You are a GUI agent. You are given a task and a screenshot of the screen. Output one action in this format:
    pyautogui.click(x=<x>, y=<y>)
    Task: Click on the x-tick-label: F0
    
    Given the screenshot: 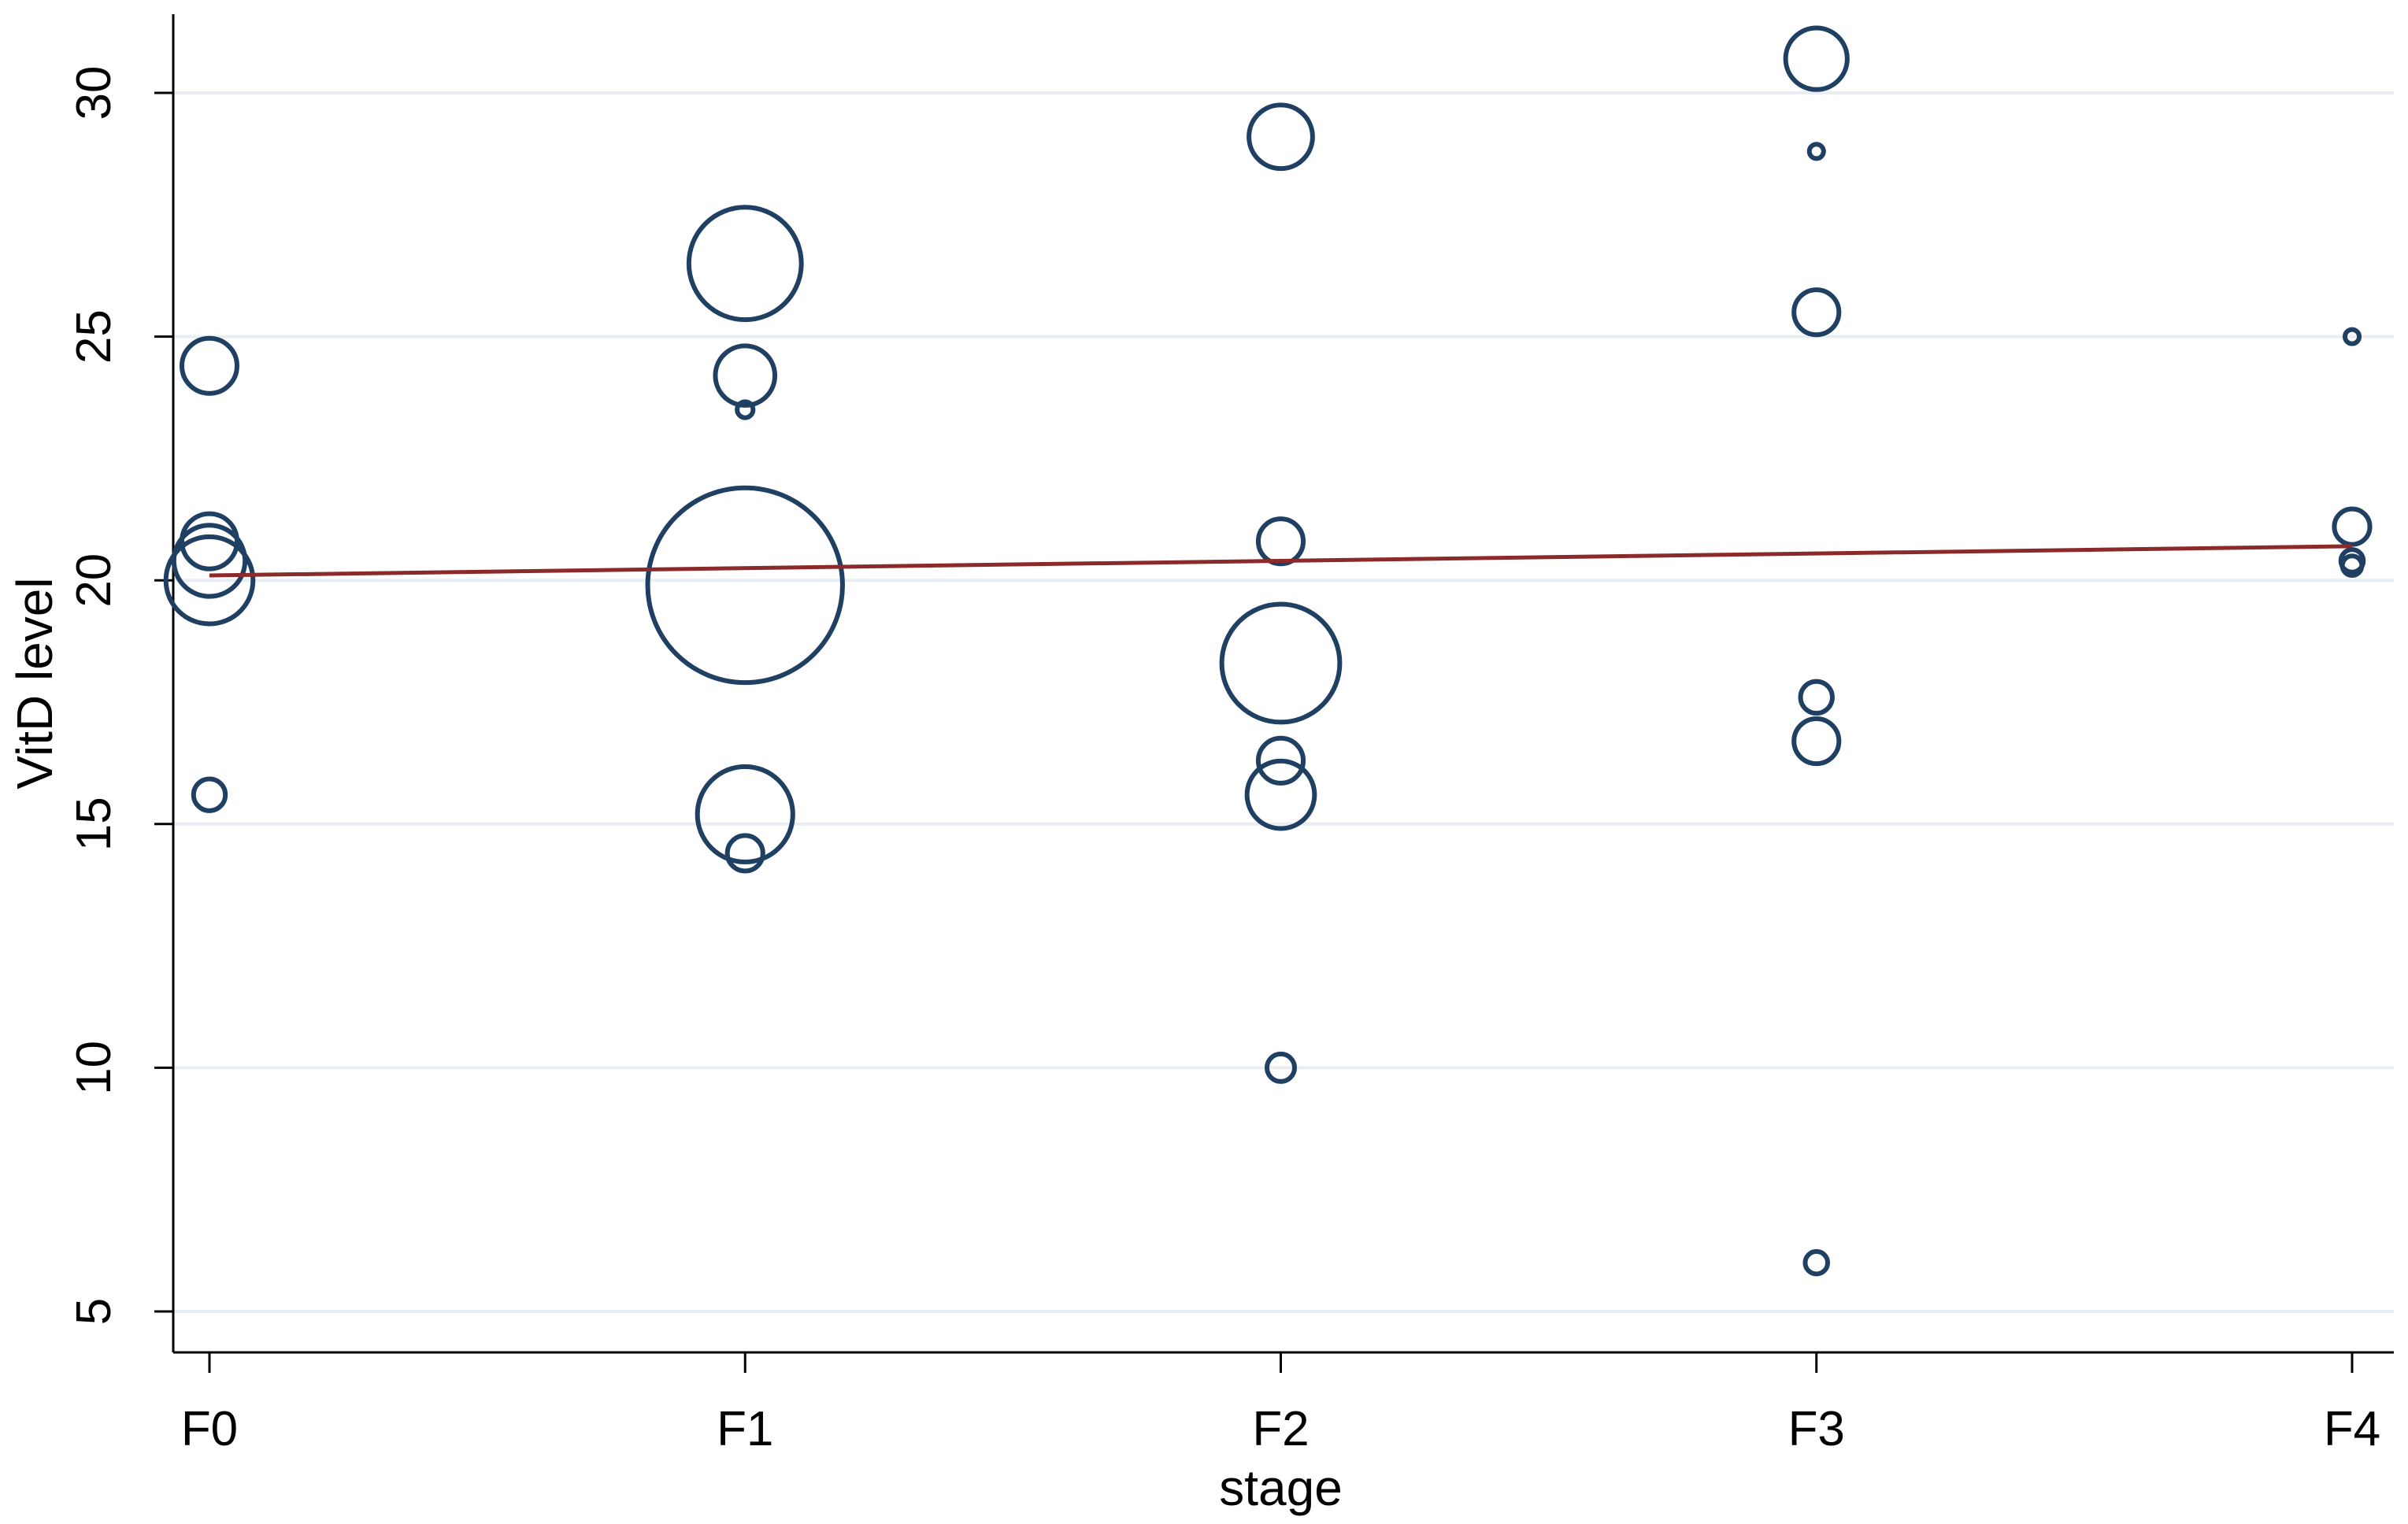 What is the action you would take?
    pyautogui.click(x=209, y=1429)
    